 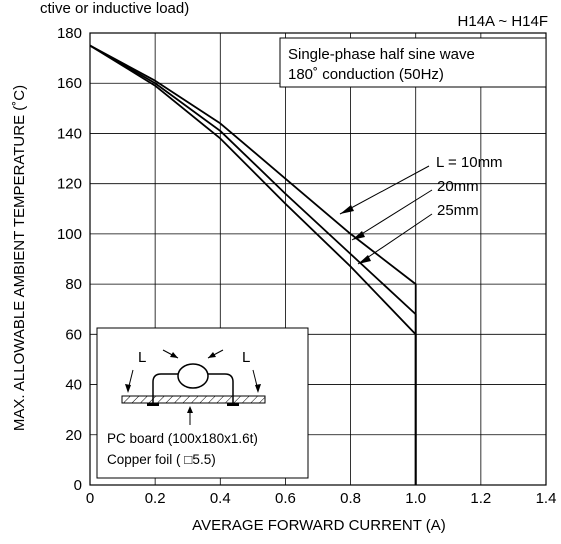 I want to click on x-tick-label: 0.4, so click(x=220, y=498).